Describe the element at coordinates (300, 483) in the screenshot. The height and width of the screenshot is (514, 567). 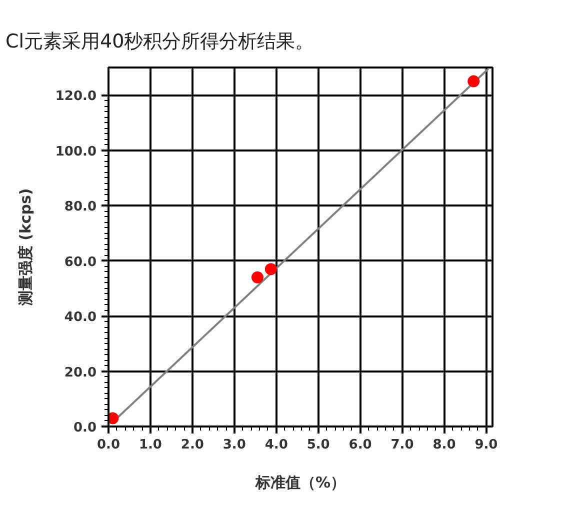
I see `x-axis-title: 标准值（%）` at that location.